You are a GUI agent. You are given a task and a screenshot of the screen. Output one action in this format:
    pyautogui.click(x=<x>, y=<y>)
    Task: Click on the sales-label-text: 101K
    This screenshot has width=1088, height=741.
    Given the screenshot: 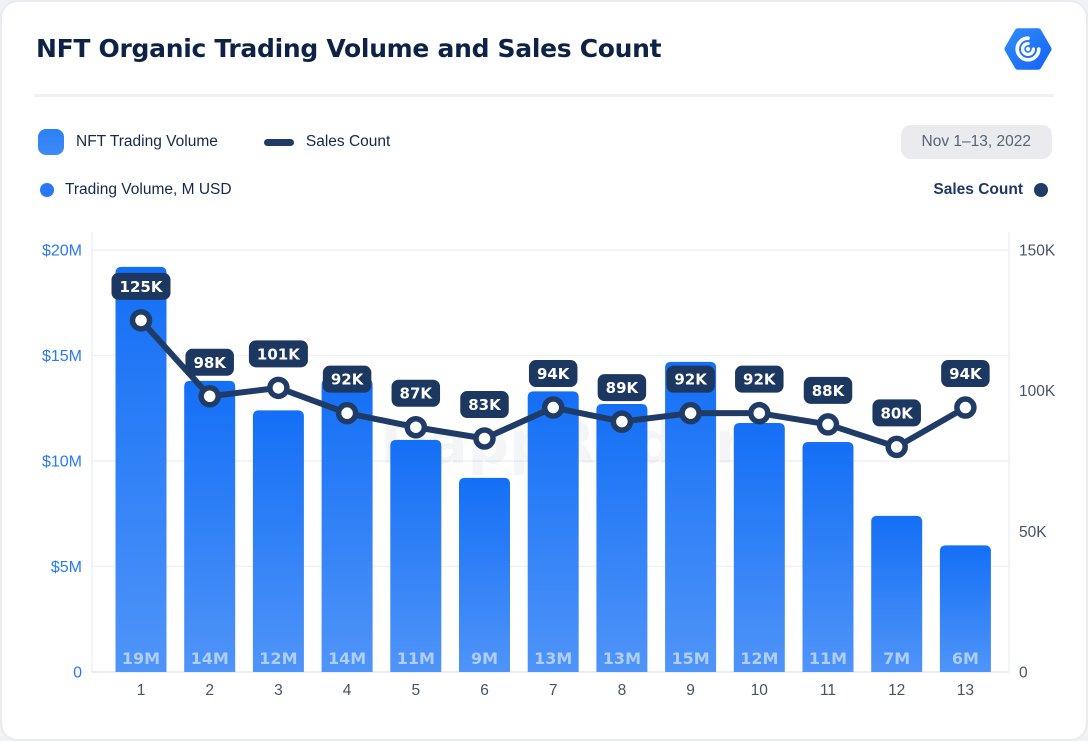 What is the action you would take?
    pyautogui.click(x=279, y=354)
    